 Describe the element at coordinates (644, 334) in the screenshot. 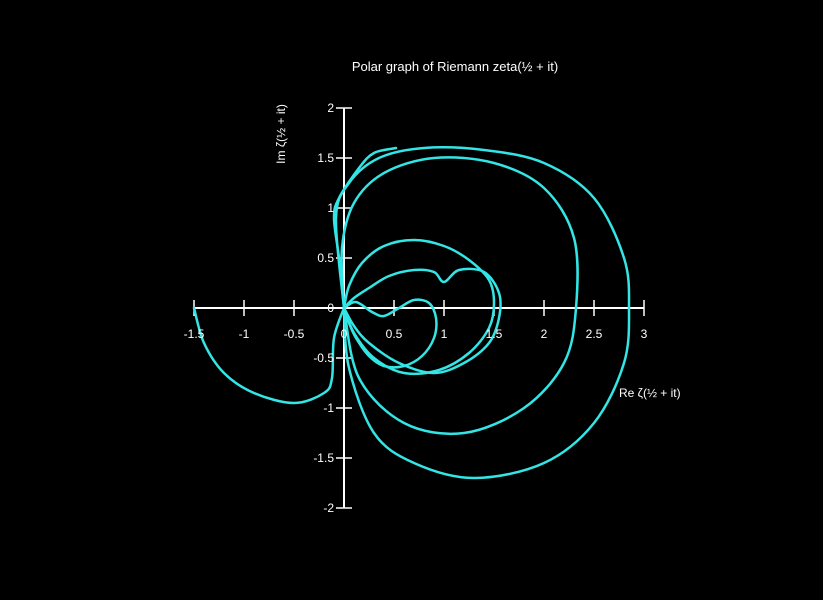

I see `x-tick-label: 3` at that location.